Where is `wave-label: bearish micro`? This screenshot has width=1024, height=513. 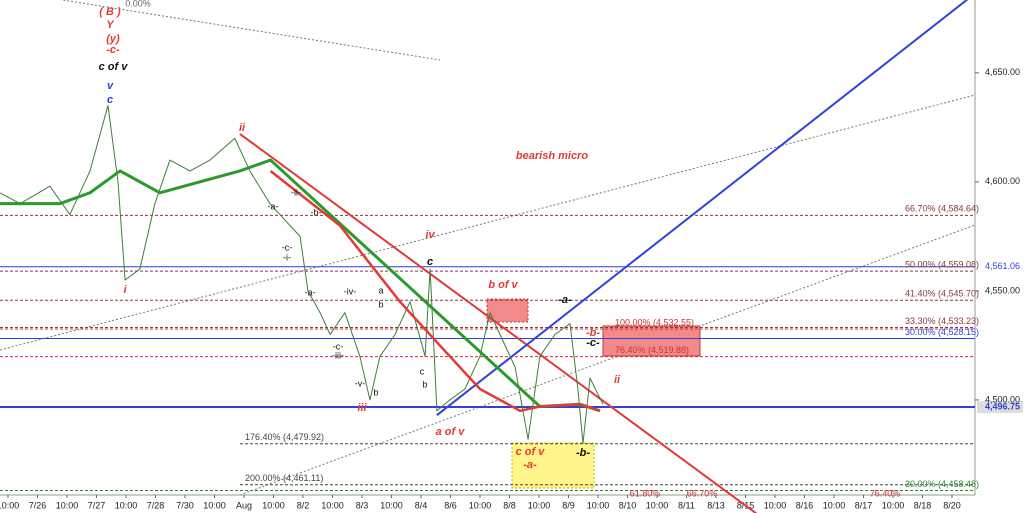 wave-label: bearish micro is located at coordinates (552, 156).